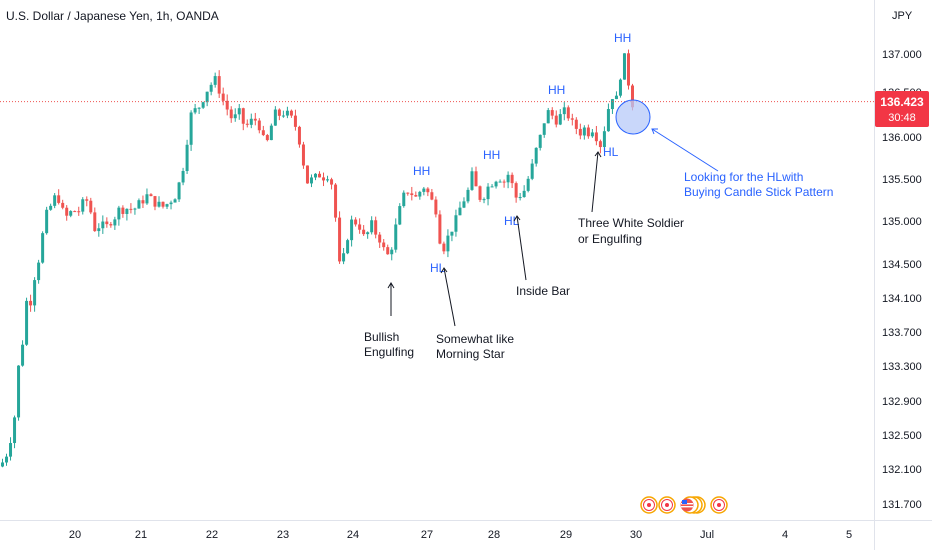  Describe the element at coordinates (470, 354) in the screenshot. I see `pattern-label: Morning Star` at that location.